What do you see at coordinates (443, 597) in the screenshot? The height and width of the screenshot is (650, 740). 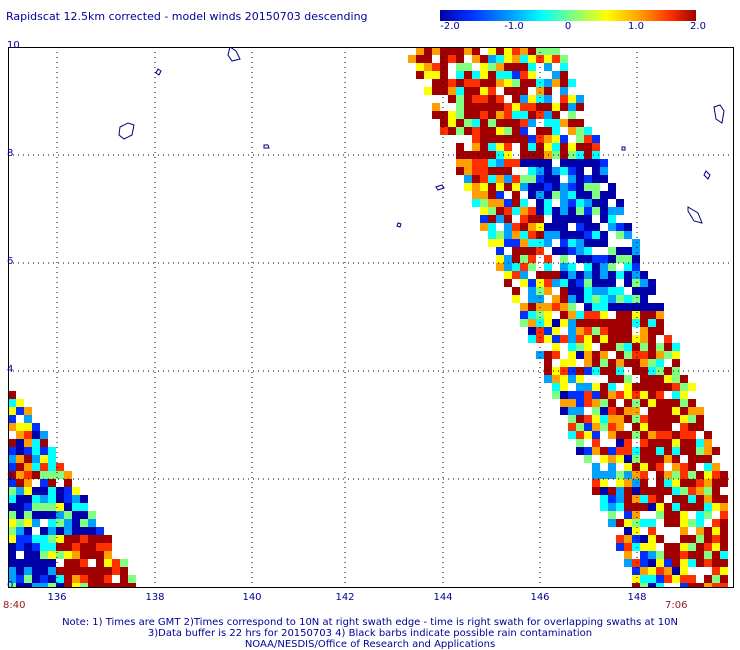 I see `x-tick-label: 144` at bounding box center [443, 597].